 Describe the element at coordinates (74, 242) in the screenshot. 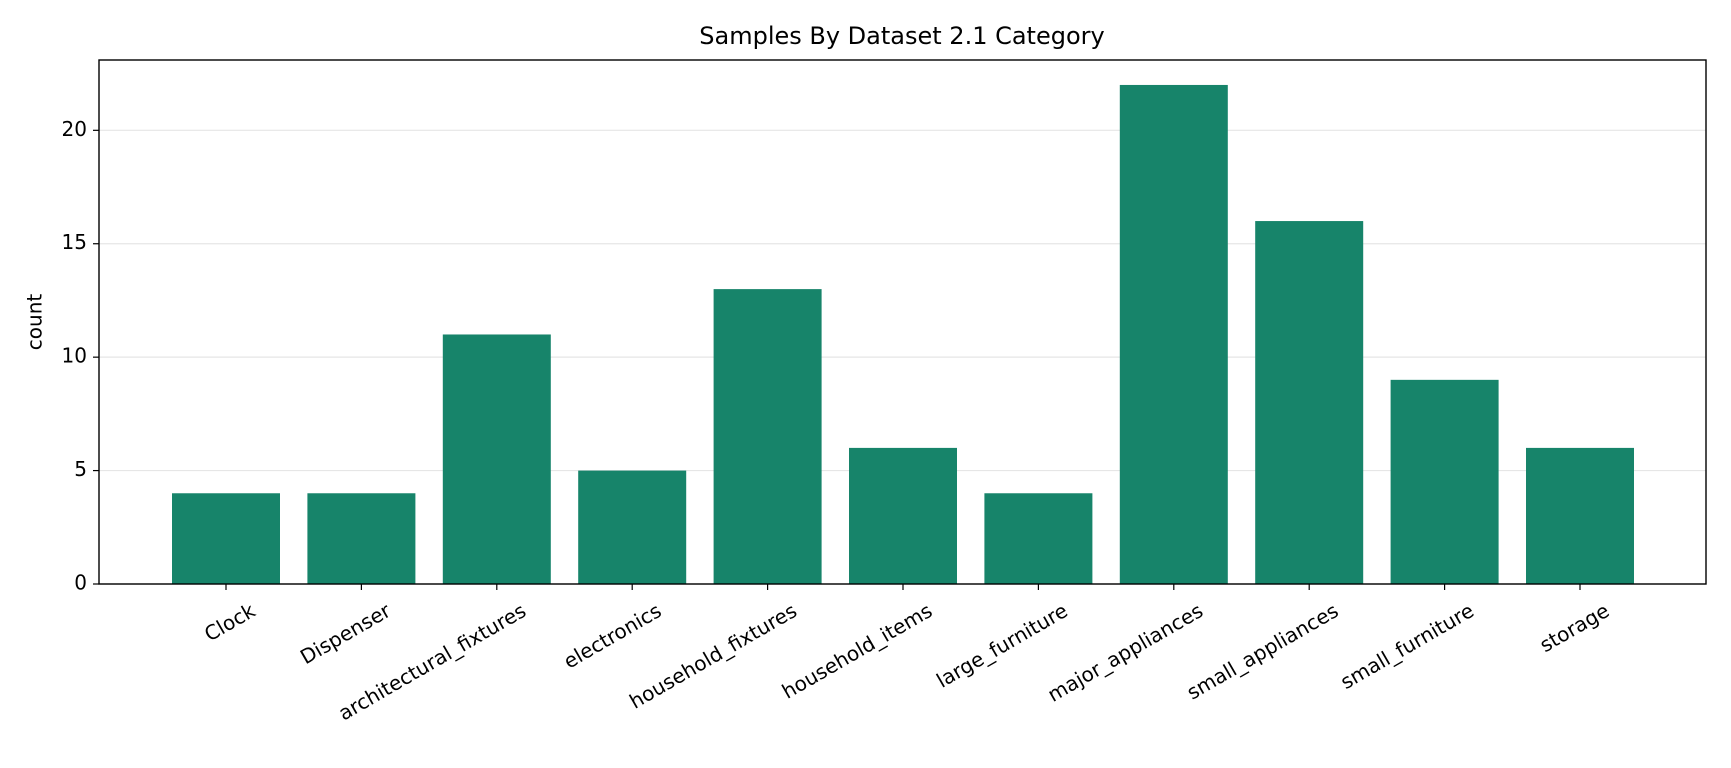

I see `y-tick-label: 15` at that location.